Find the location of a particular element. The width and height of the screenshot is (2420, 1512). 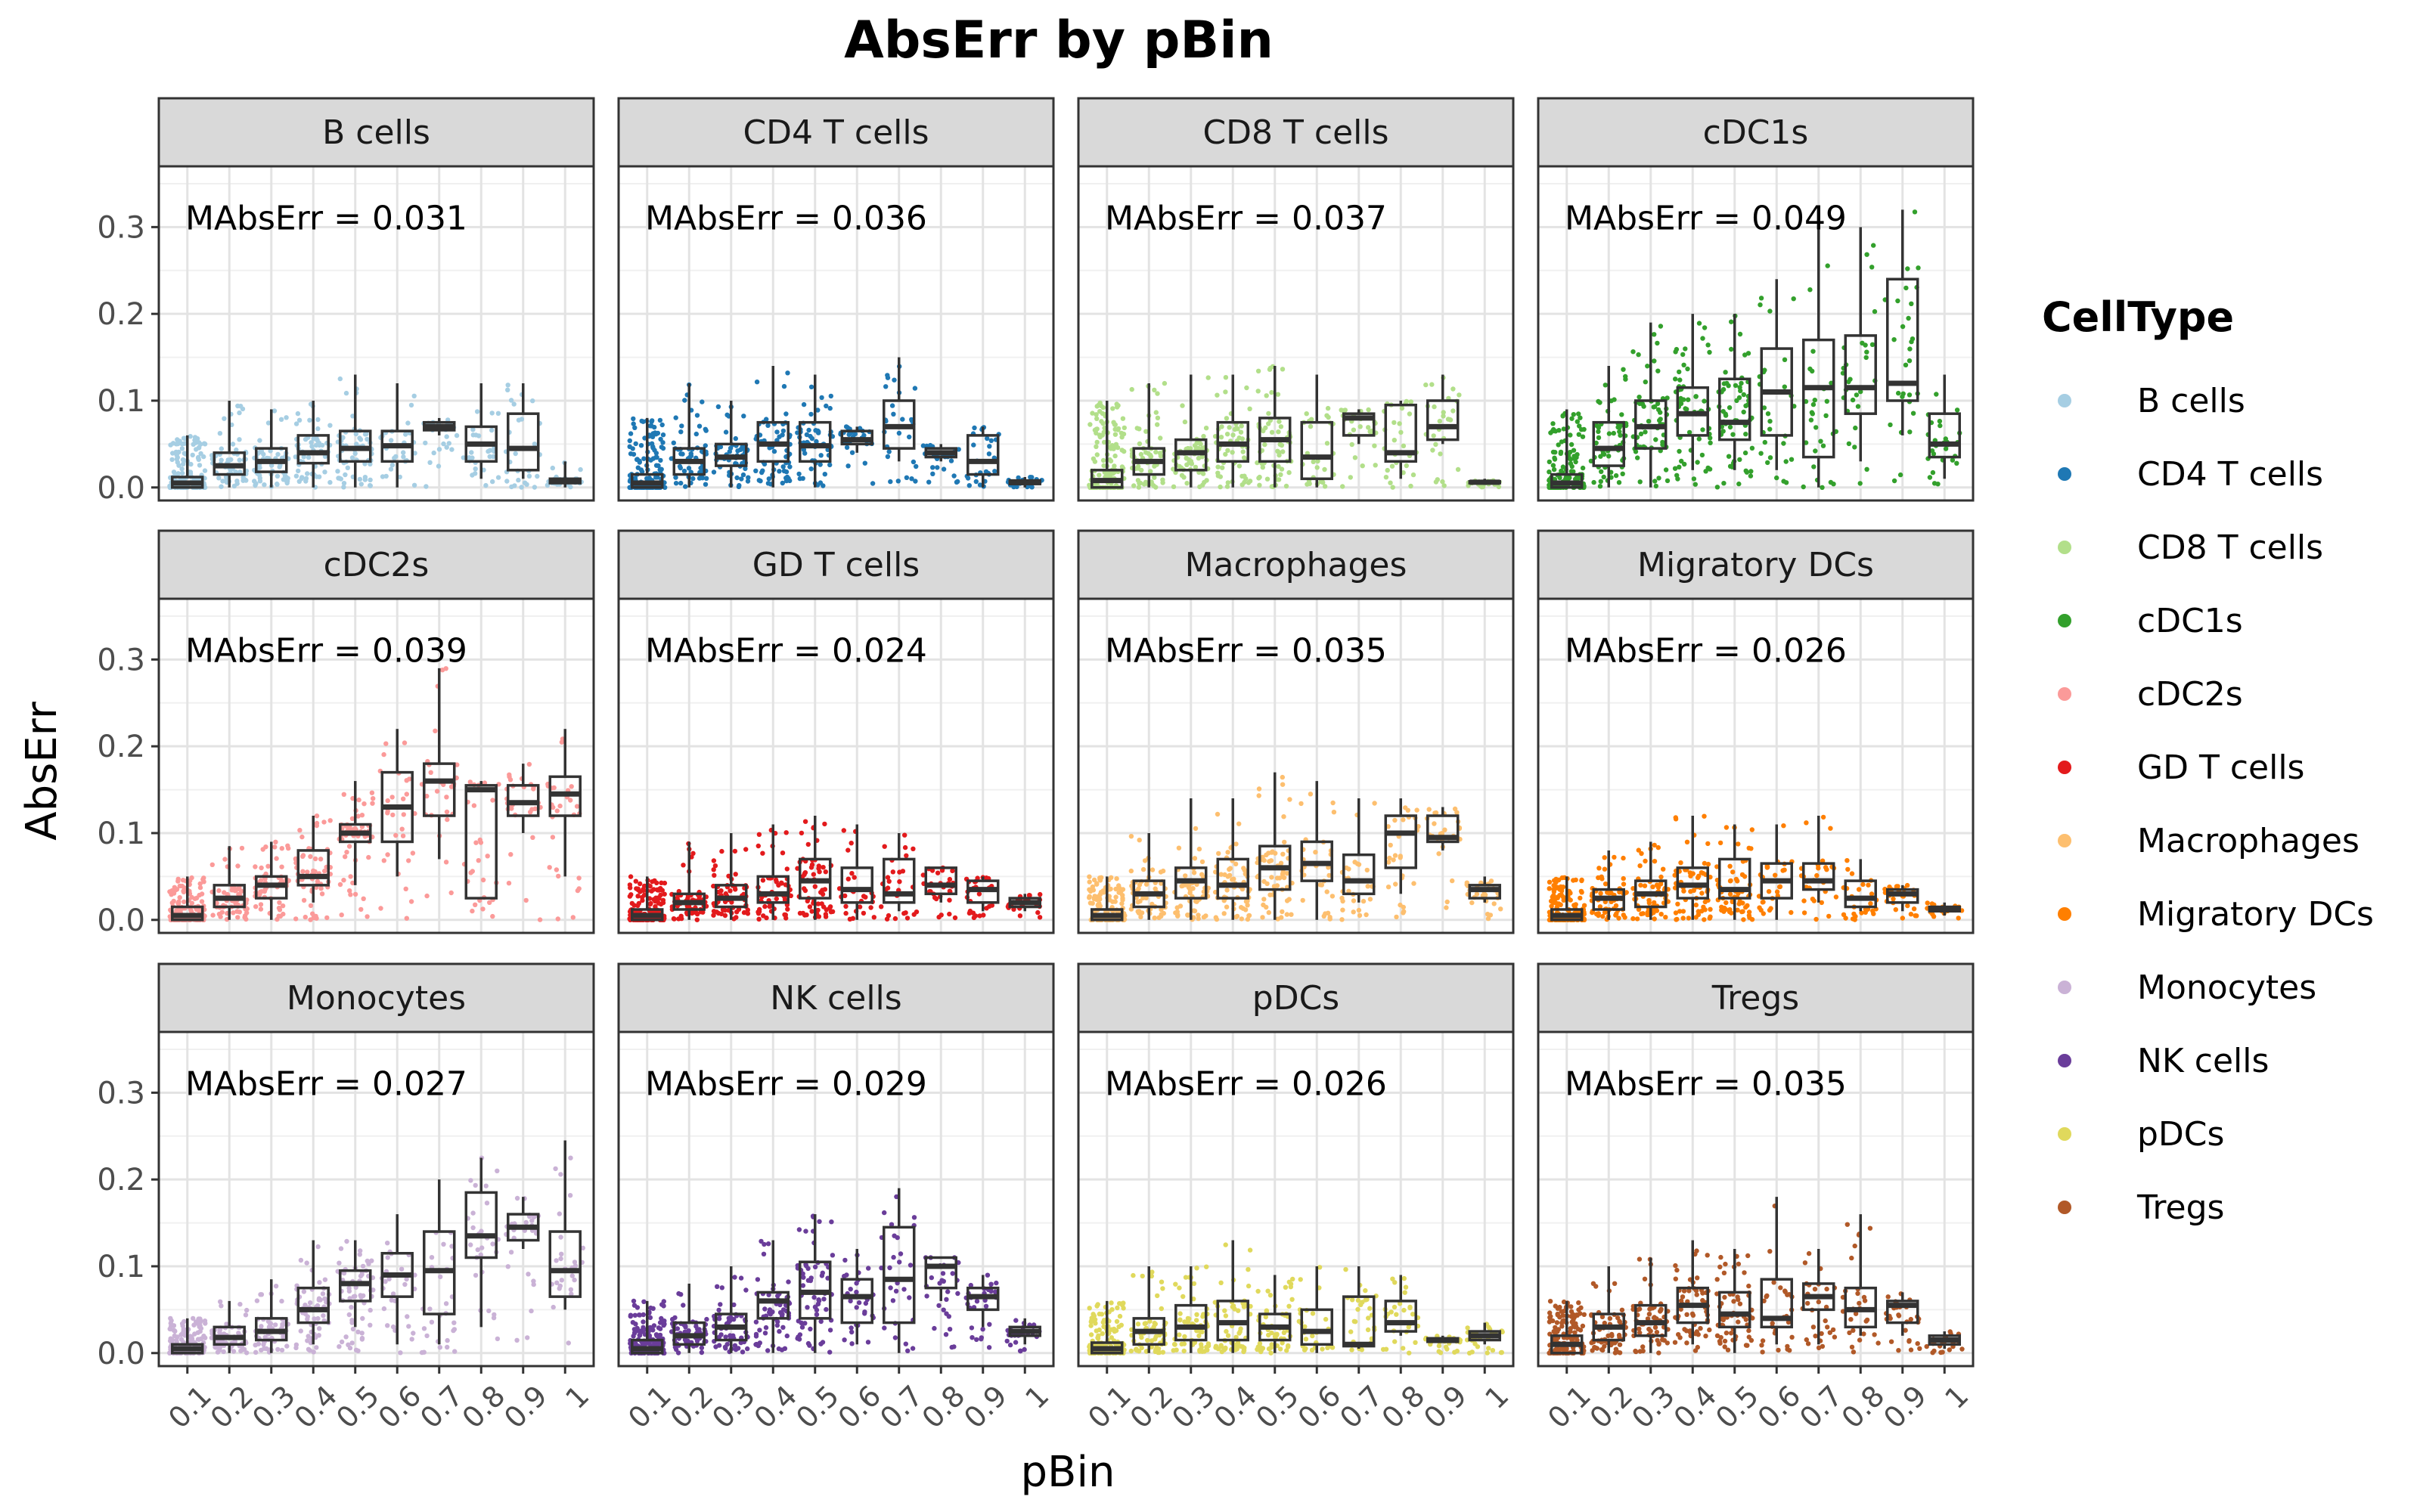

y-axis-label: AbsErr is located at coordinates (42, 770).